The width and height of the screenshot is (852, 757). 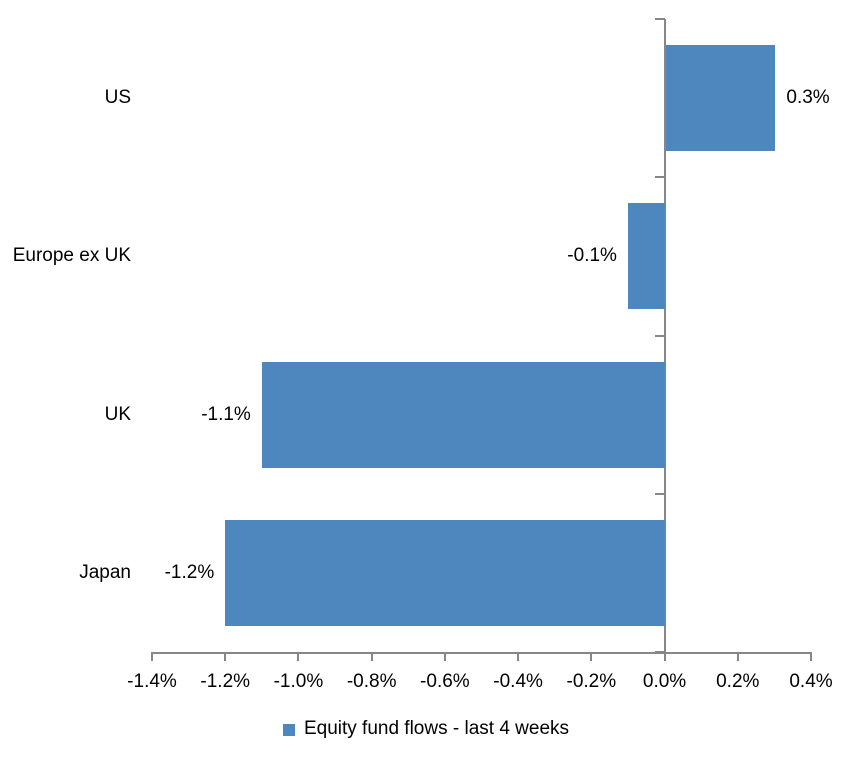 I want to click on category-axis-line, so click(x=664, y=335).